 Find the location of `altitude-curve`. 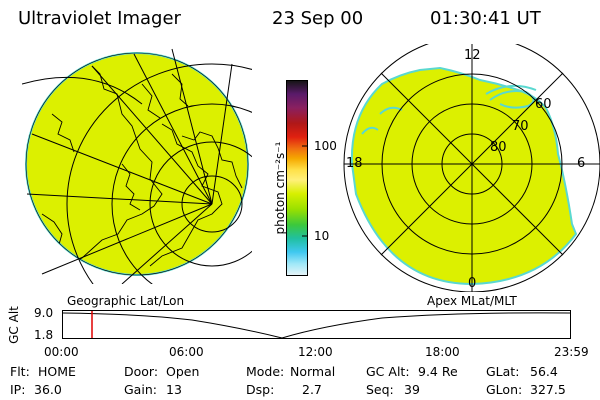

altitude-curve is located at coordinates (316, 325).